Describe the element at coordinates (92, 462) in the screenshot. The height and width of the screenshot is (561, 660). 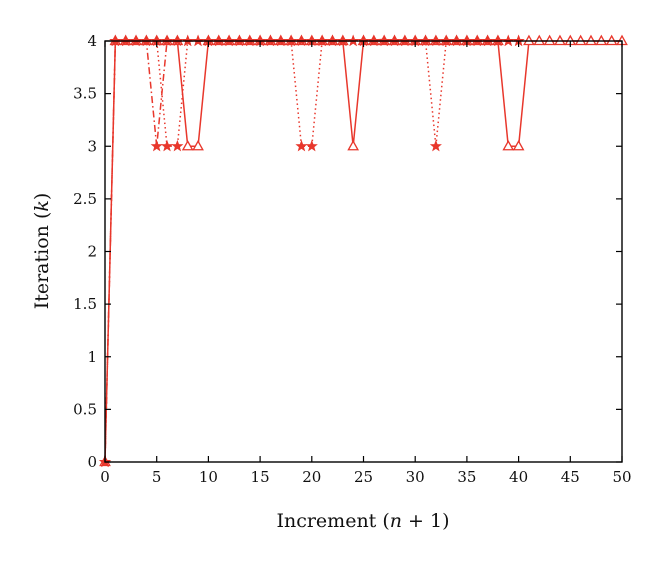
I see `y-tick-label: 0` at that location.